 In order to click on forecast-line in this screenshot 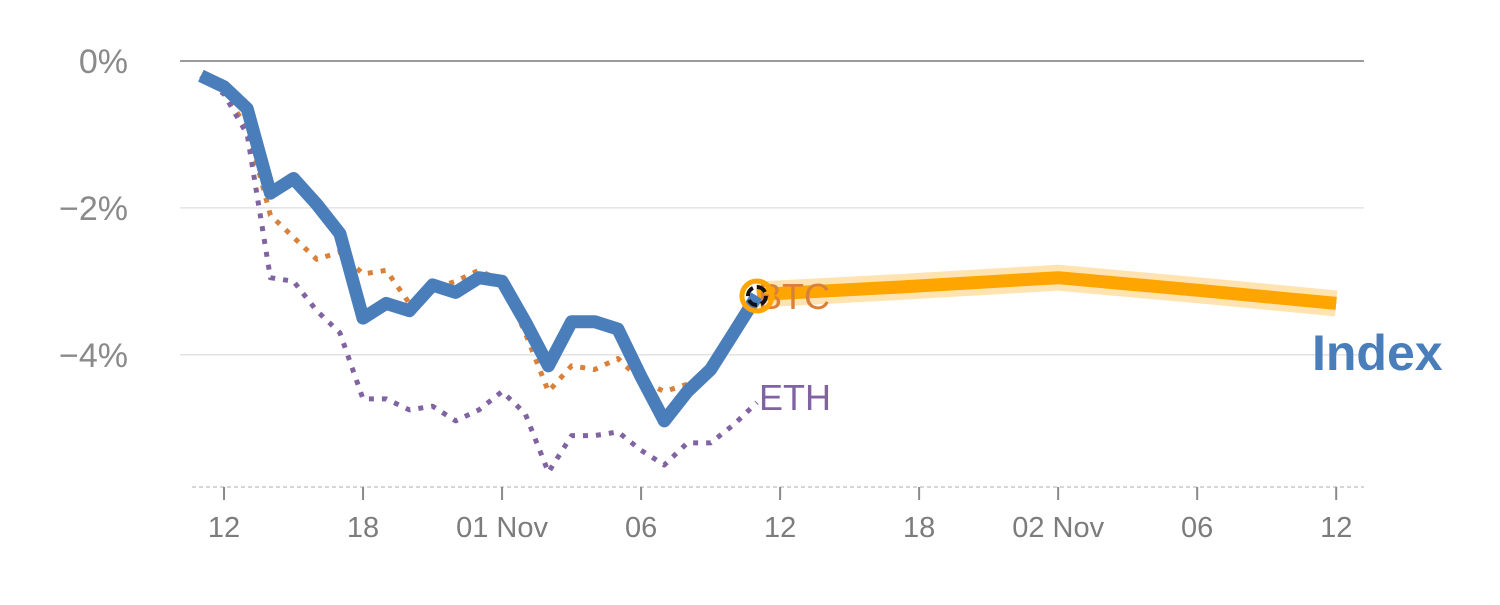, I will do `click(1046, 290)`.